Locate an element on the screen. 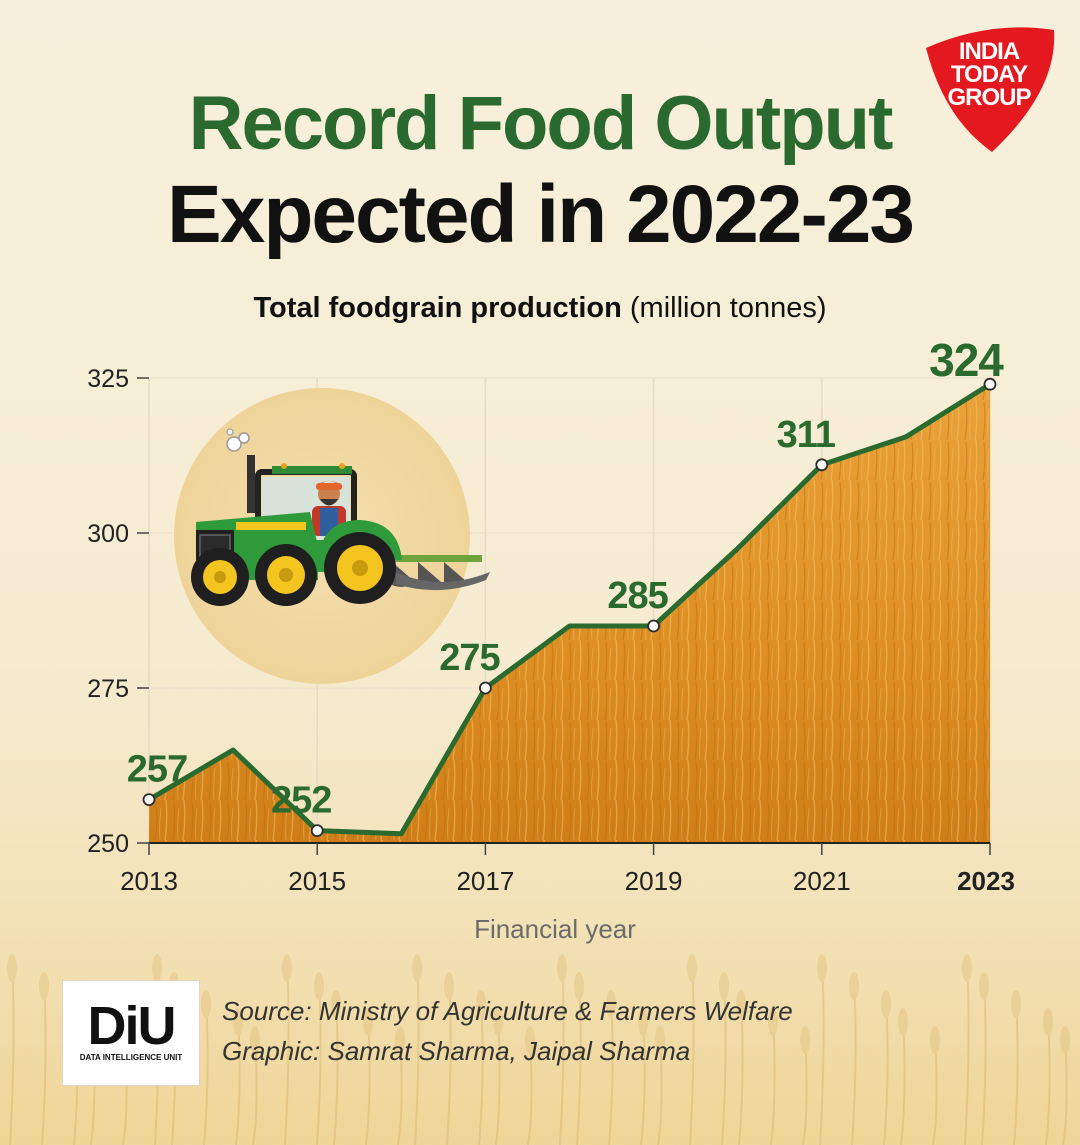  logo-line-1: INDIA is located at coordinates (989, 51).